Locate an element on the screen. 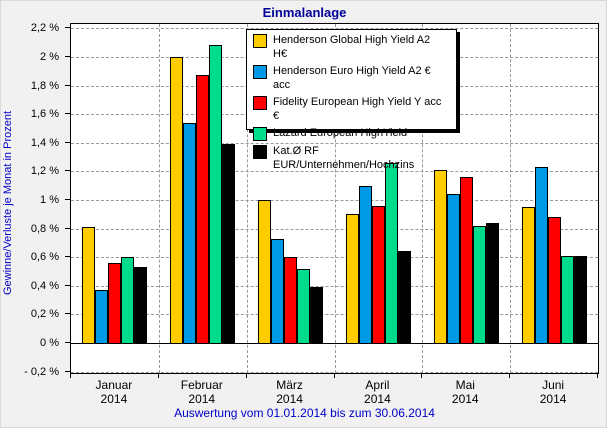 The image size is (607, 428). x-category-label: März 2014 is located at coordinates (290, 392).